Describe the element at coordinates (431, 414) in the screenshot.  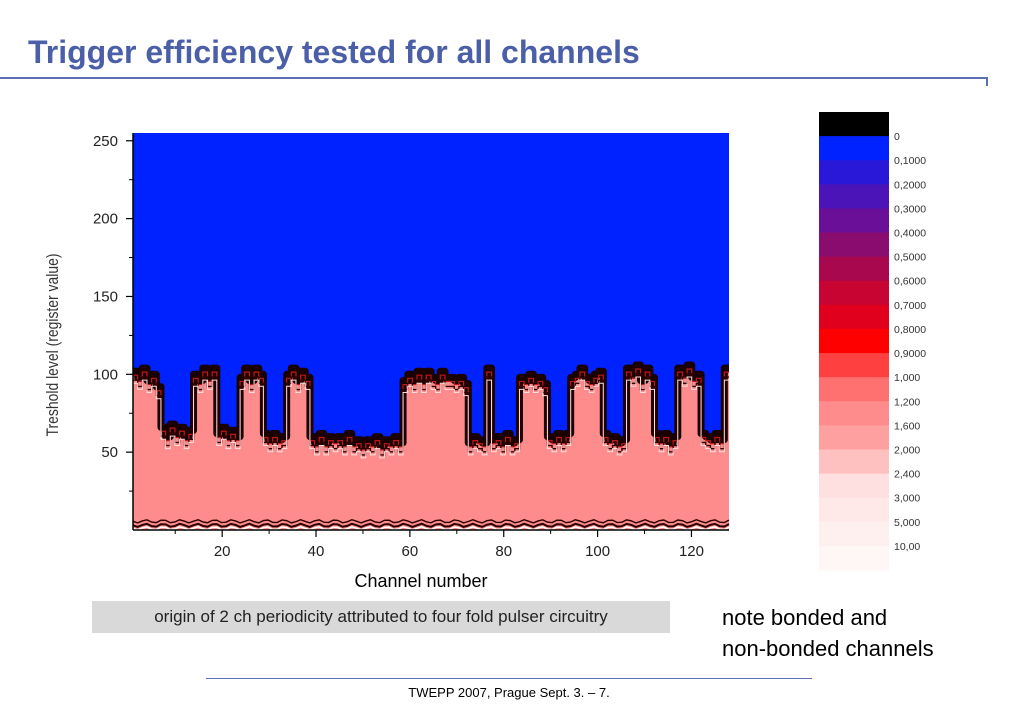
I see `contour-line-lower` at that location.